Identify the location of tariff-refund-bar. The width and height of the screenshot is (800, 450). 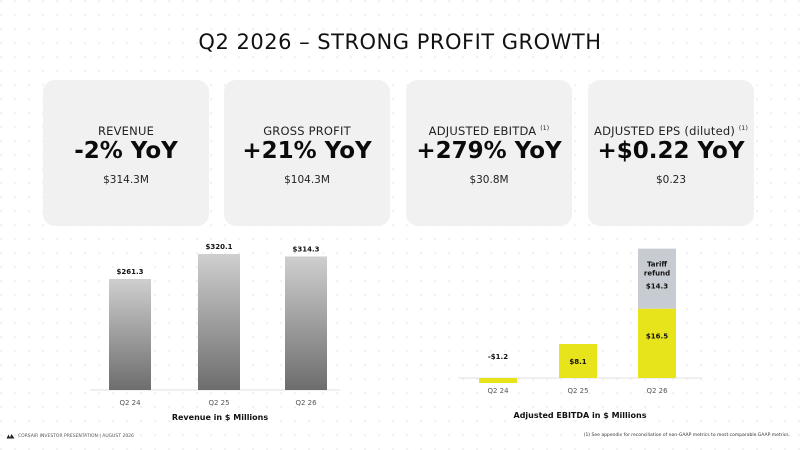
(657, 278).